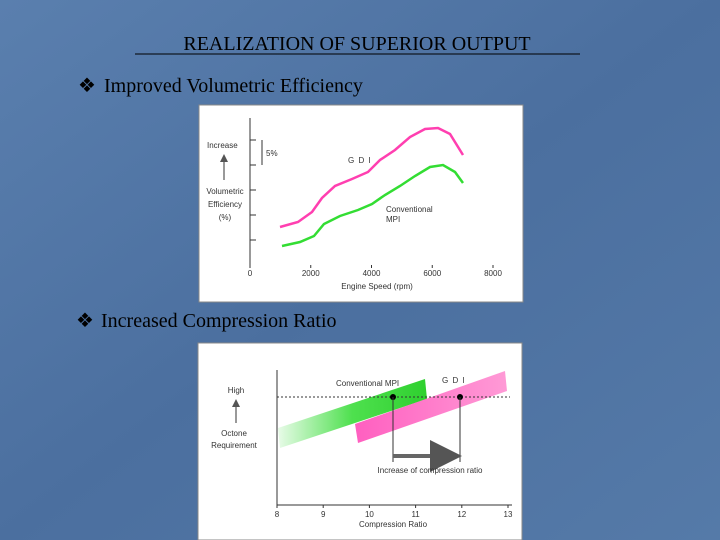  I want to click on mpi-label: Conventional MPI, so click(367, 383).